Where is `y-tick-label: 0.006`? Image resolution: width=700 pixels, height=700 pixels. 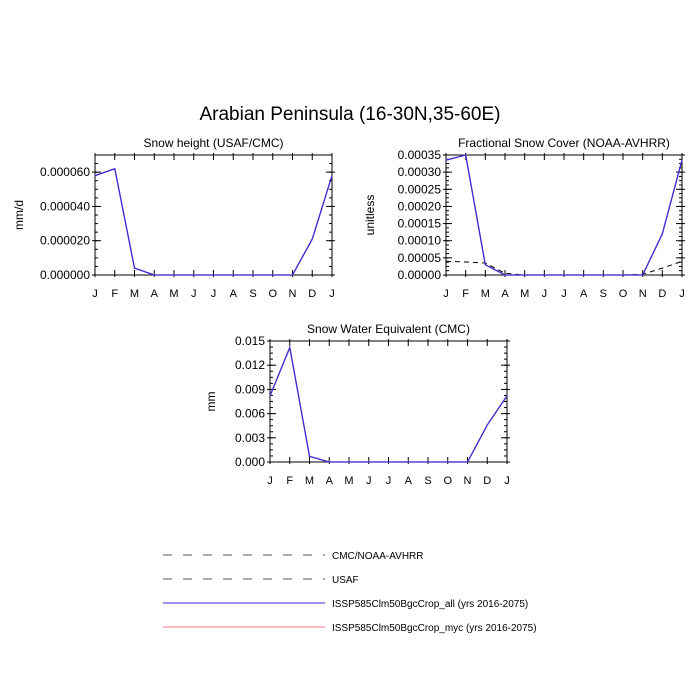 y-tick-label: 0.006 is located at coordinates (250, 414).